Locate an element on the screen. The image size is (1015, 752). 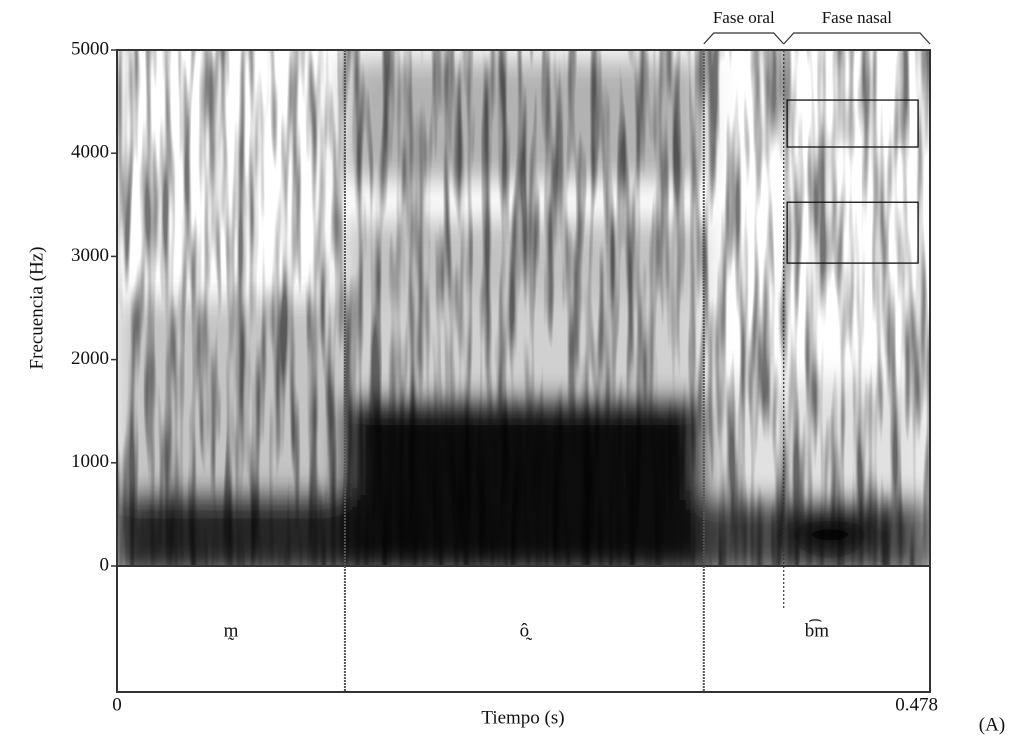
segment-label: b͡m is located at coordinates (817, 629).